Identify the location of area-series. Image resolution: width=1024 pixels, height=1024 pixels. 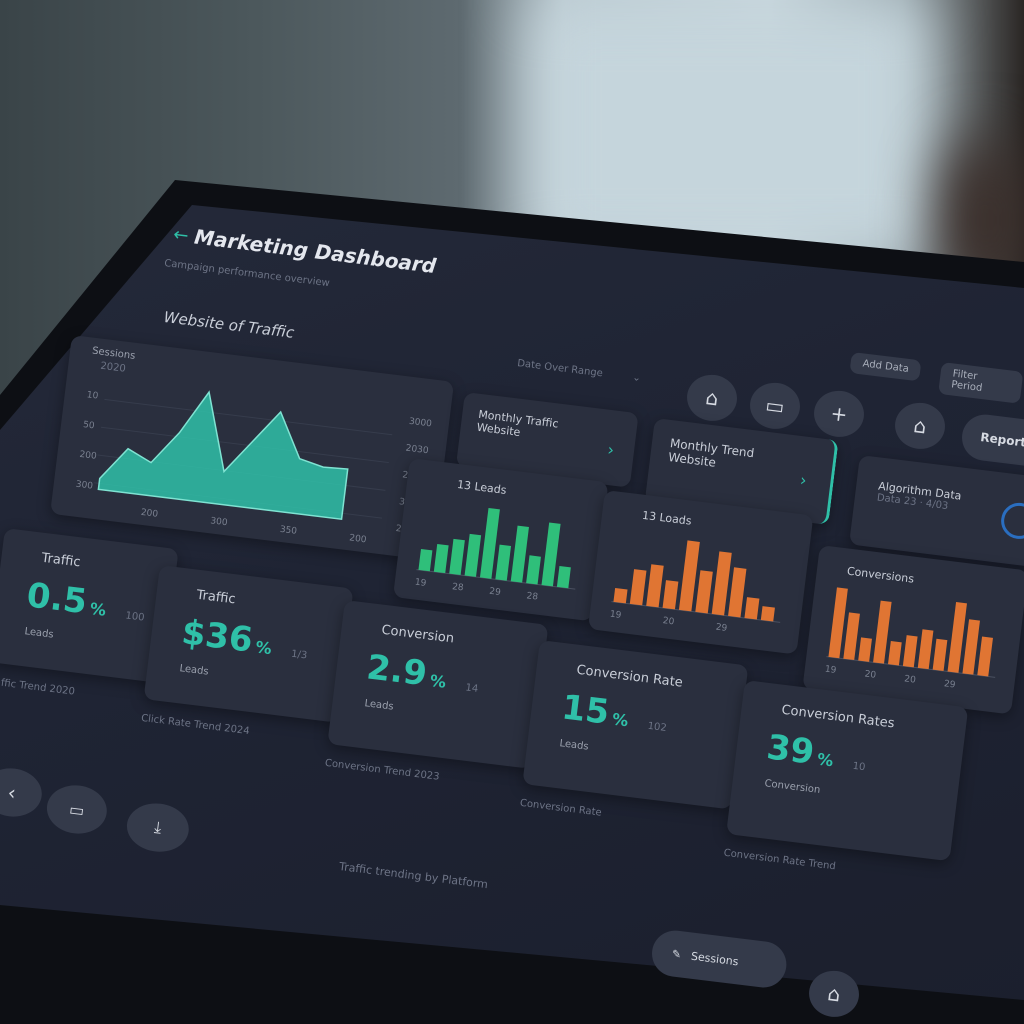
(223, 455).